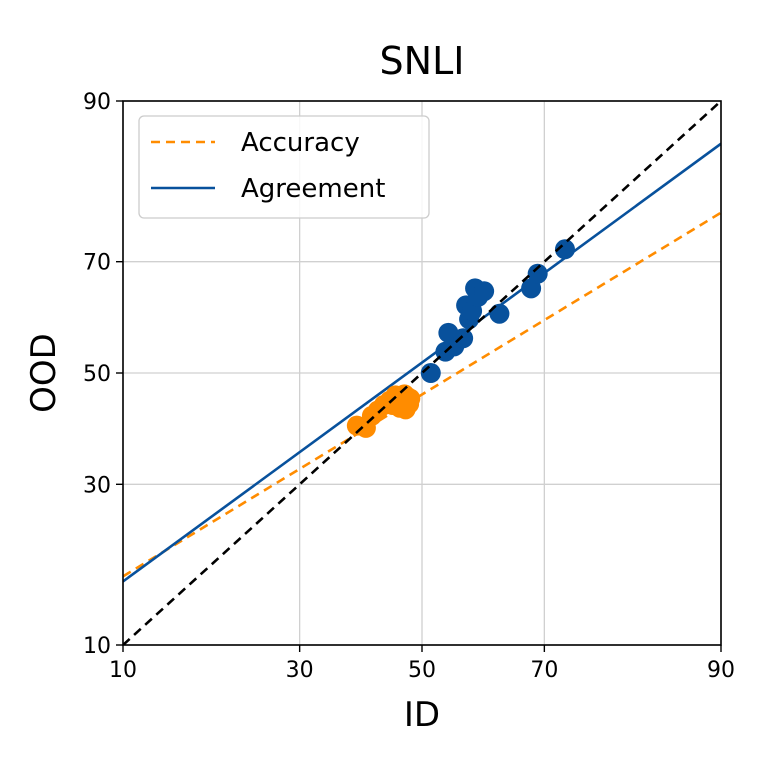 This screenshot has width=761, height=761. I want to click on x-tick-label: 50, so click(422, 670).